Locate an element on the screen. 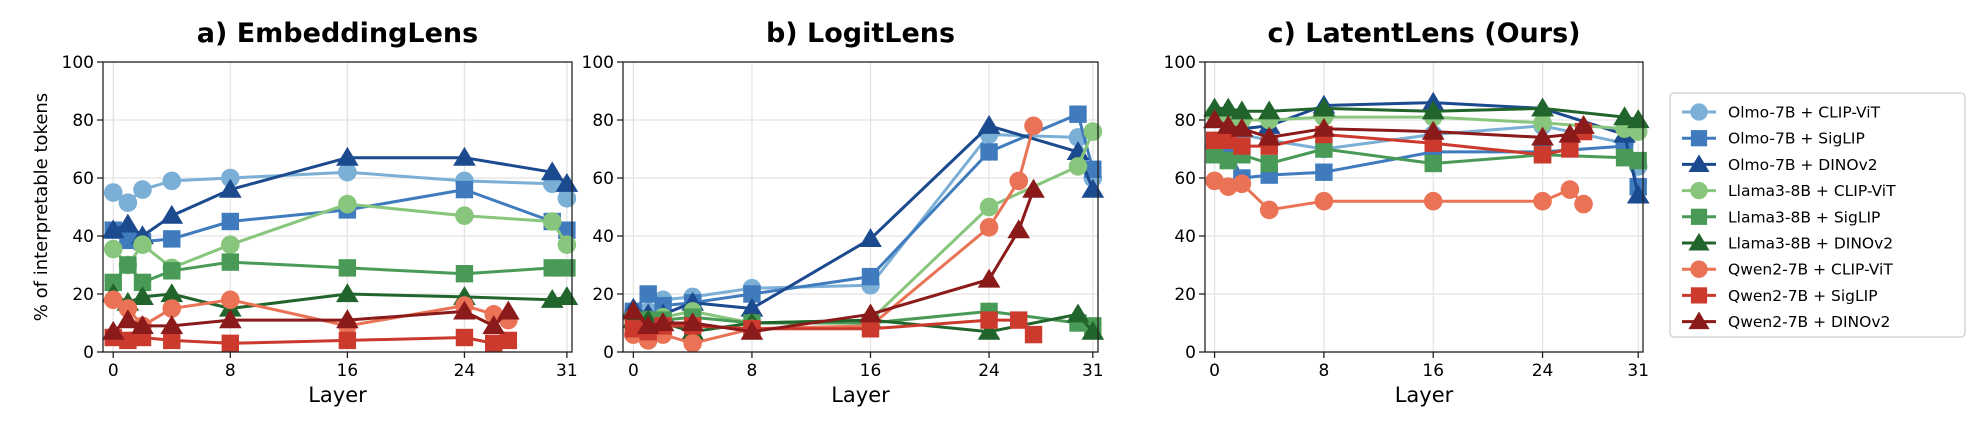 The image size is (1980, 436). series-olmo-7b-dinov2 is located at coordinates (340, 195).